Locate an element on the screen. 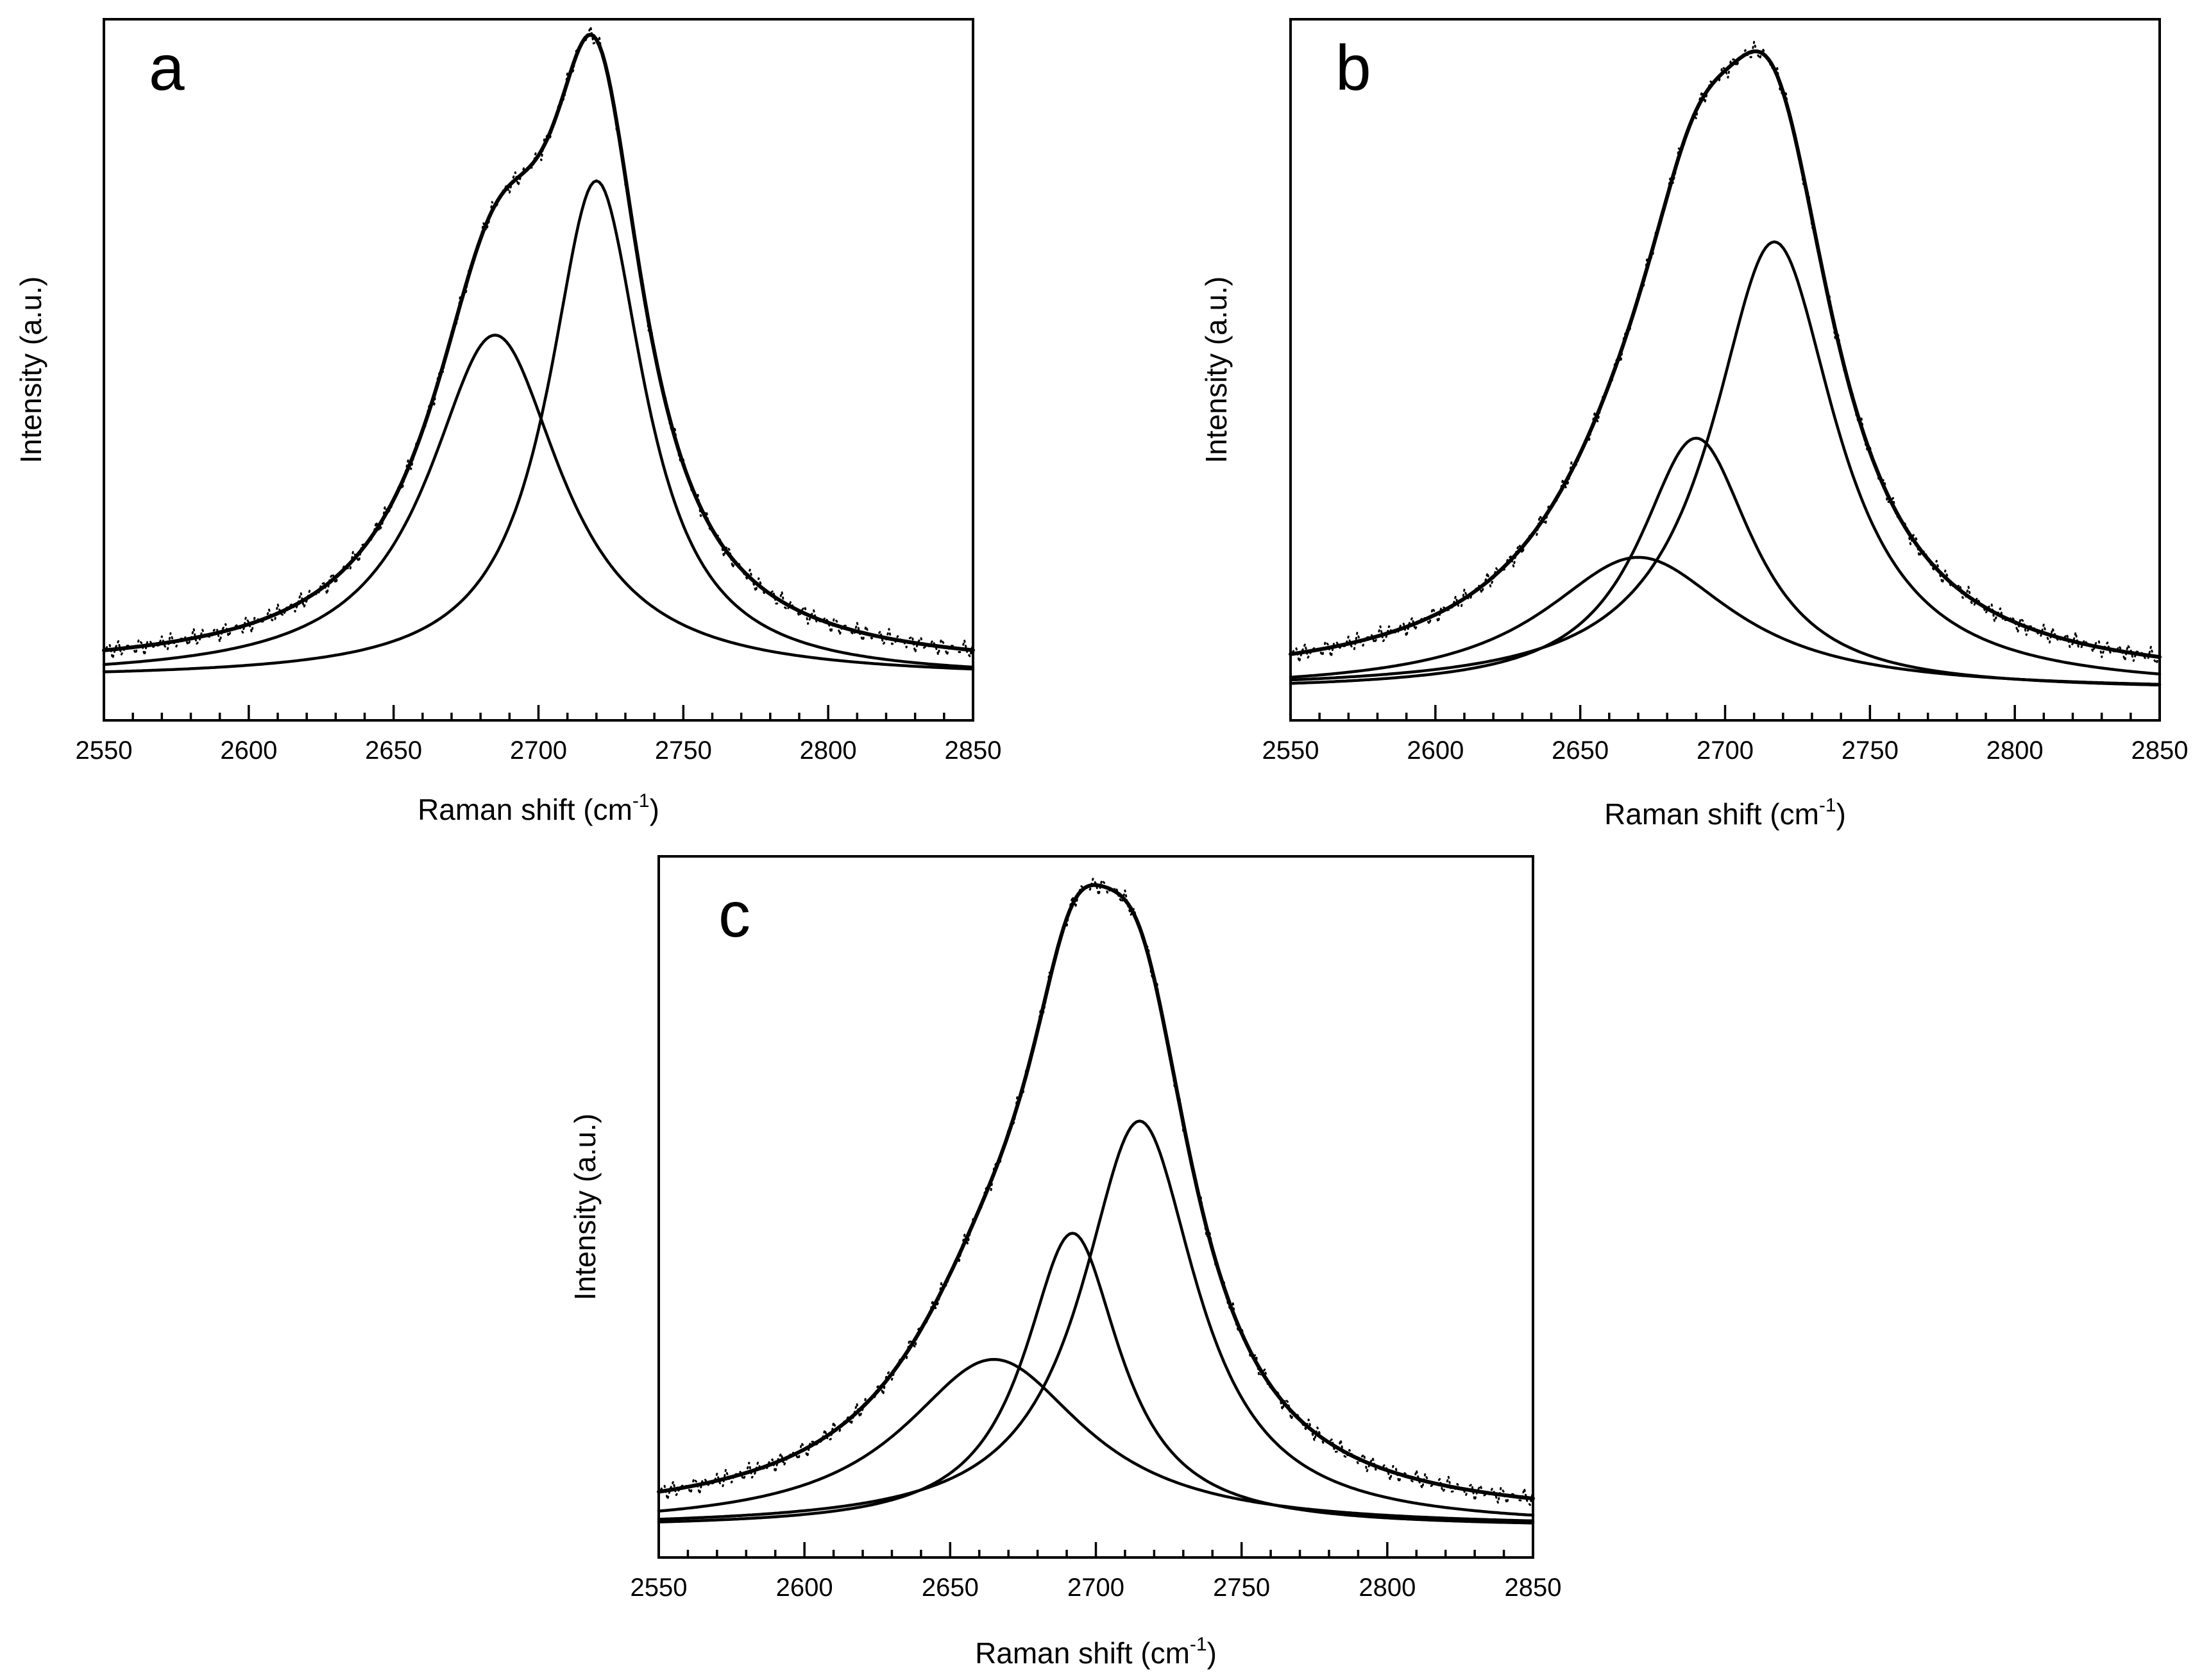 The image size is (2202, 1680). a-x-tick-label-2750: 2750 is located at coordinates (683, 750).